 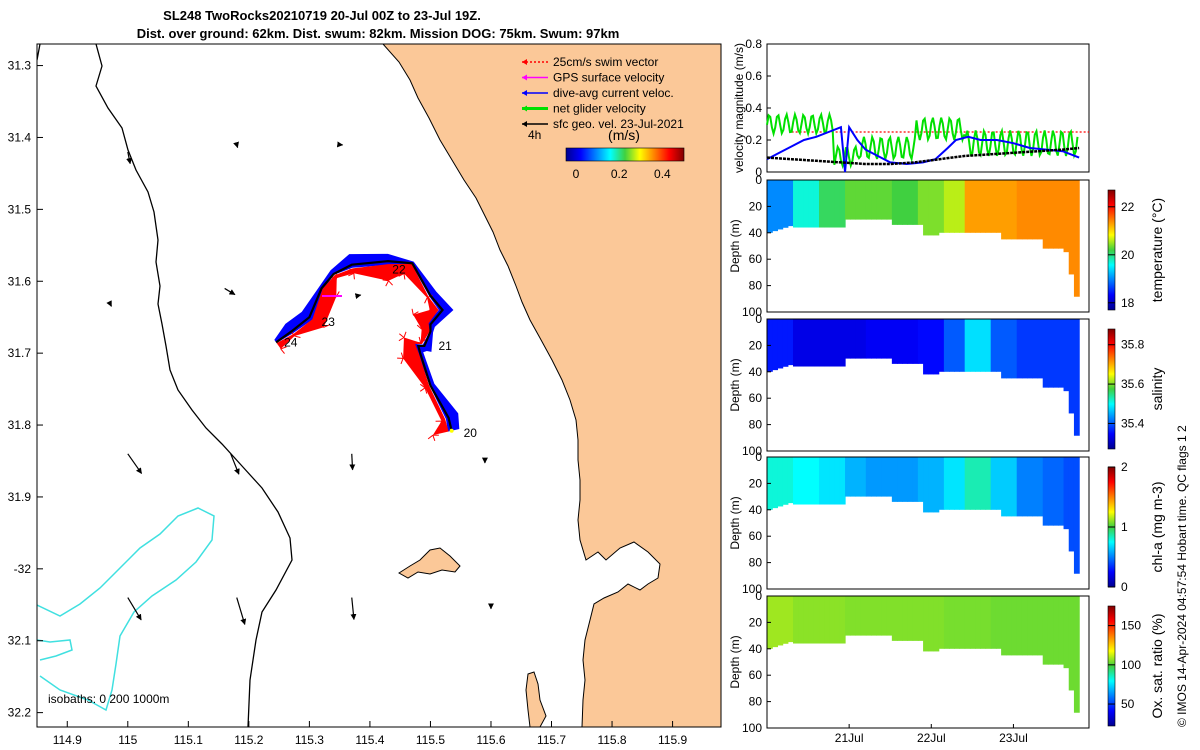 What do you see at coordinates (1157, 665) in the screenshot?
I see `colorbar-label: Ox. sat. ratio (%)` at bounding box center [1157, 665].